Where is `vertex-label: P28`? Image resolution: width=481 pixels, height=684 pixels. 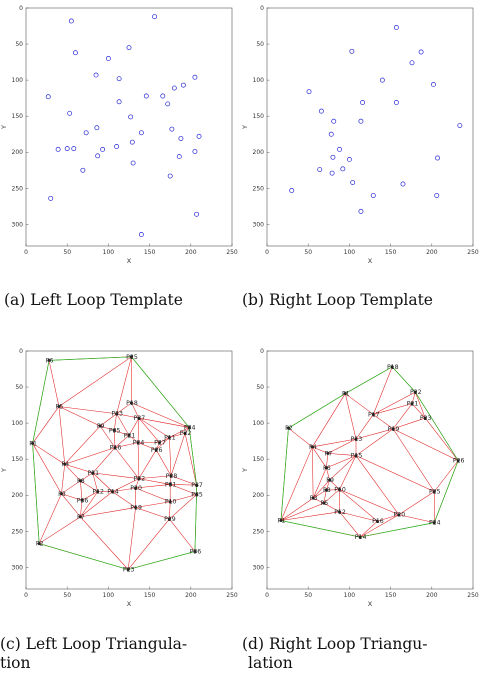 vertex-label: P28 is located at coordinates (172, 476).